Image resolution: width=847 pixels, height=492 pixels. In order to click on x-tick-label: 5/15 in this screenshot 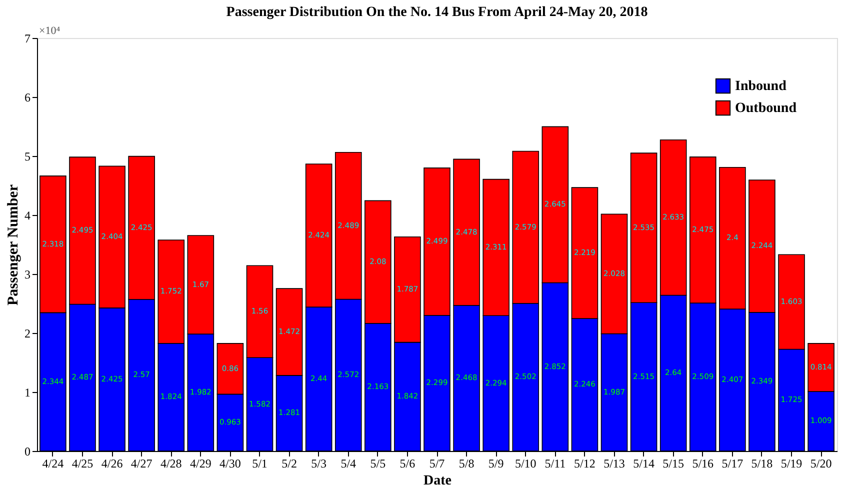, I will do `click(673, 463)`.